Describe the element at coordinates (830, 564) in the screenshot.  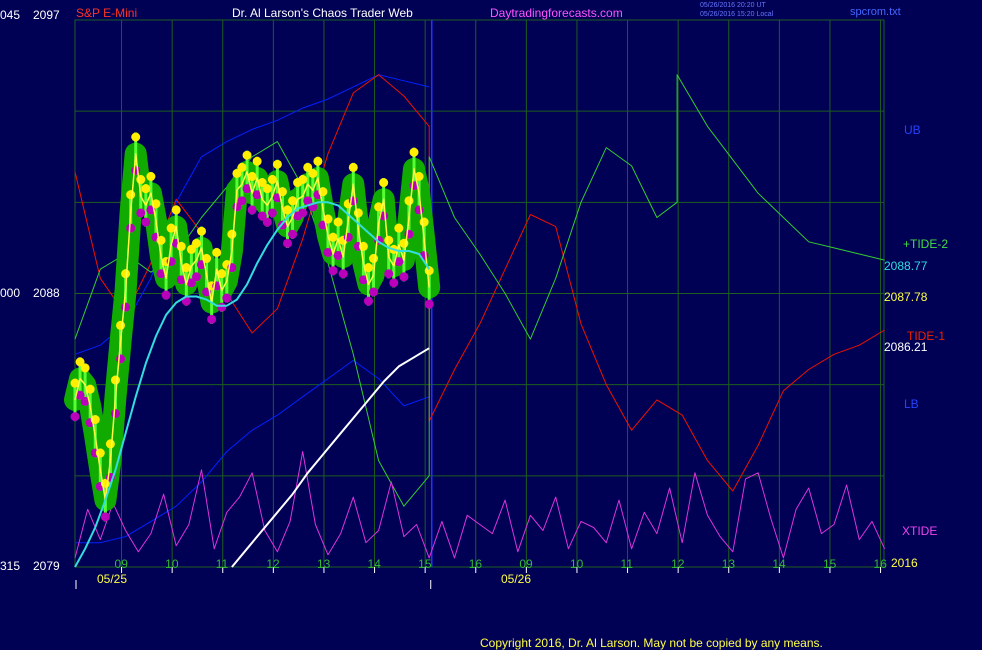
I see `hour-tick-label: 15` at that location.